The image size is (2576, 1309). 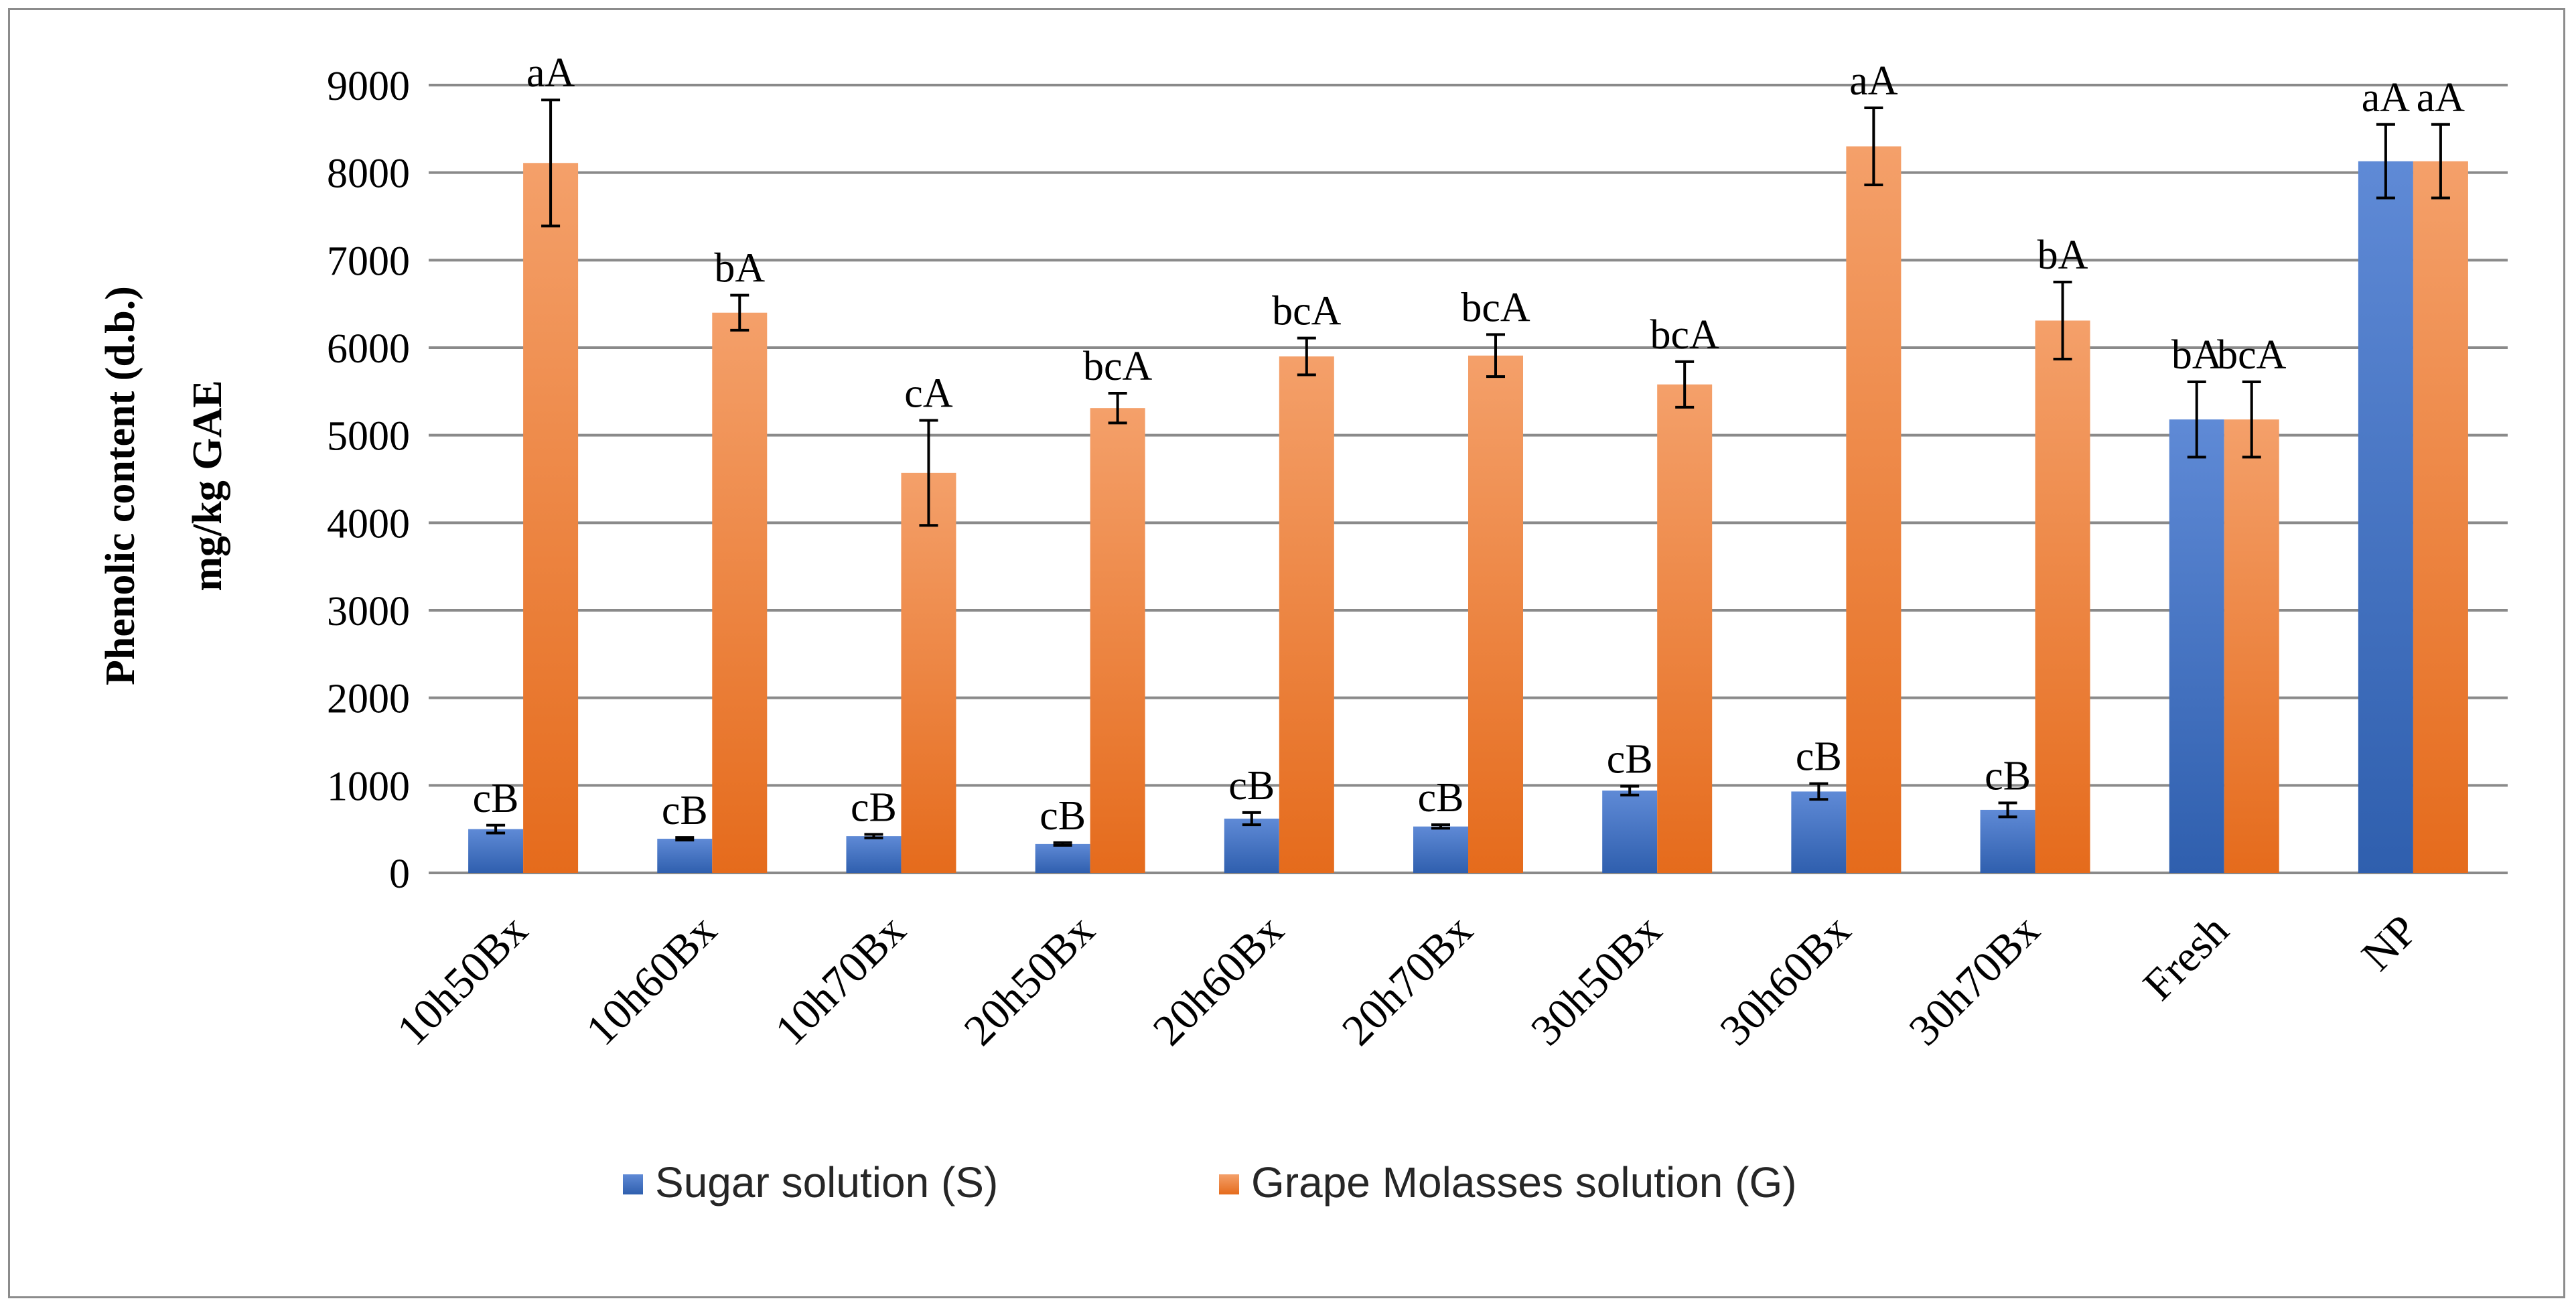 I want to click on bar-grape-10h50Bx, so click(x=551, y=518).